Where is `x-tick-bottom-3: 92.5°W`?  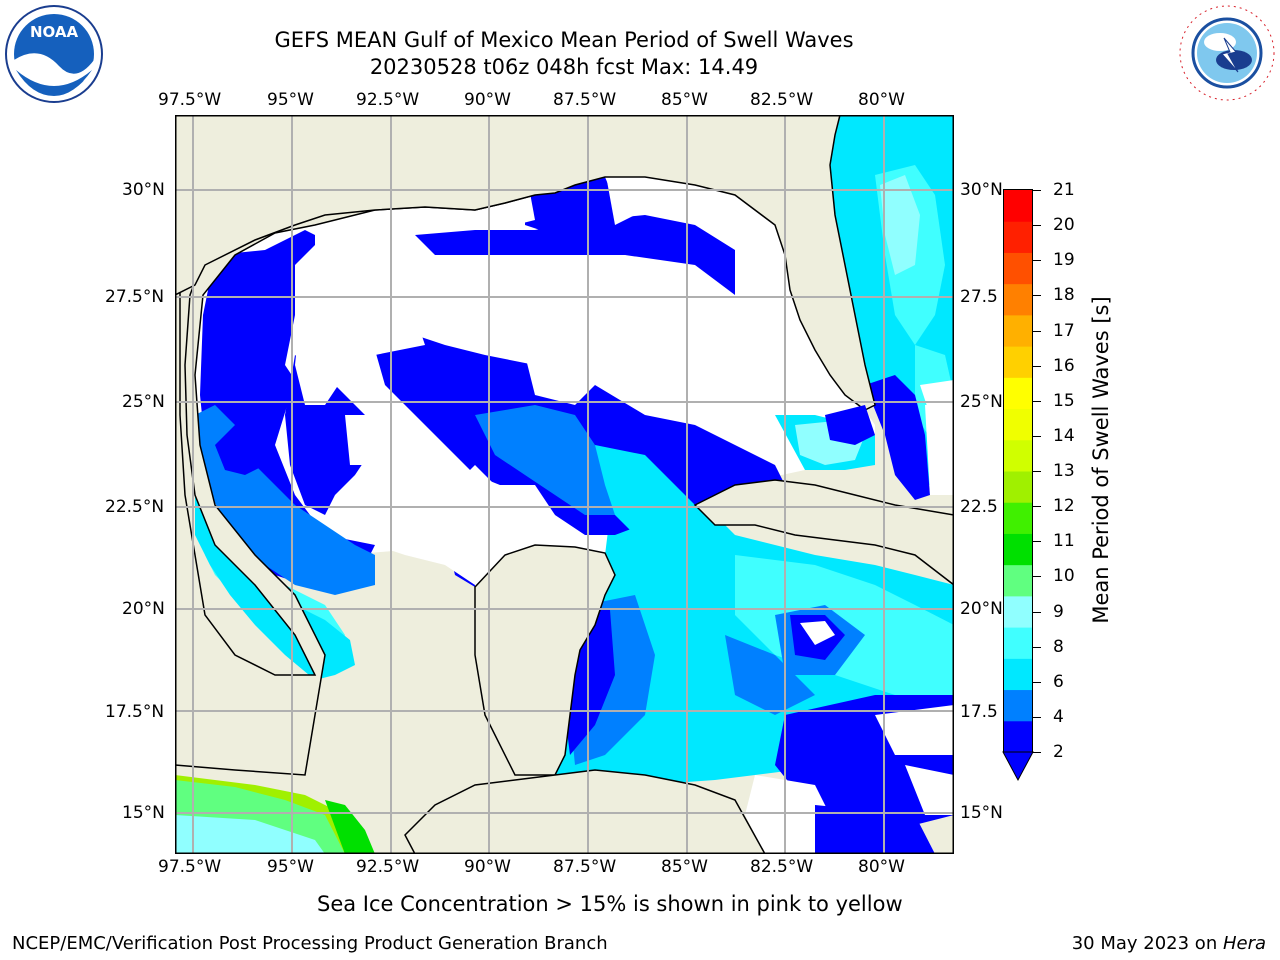
x-tick-bottom-3: 92.5°W is located at coordinates (388, 867).